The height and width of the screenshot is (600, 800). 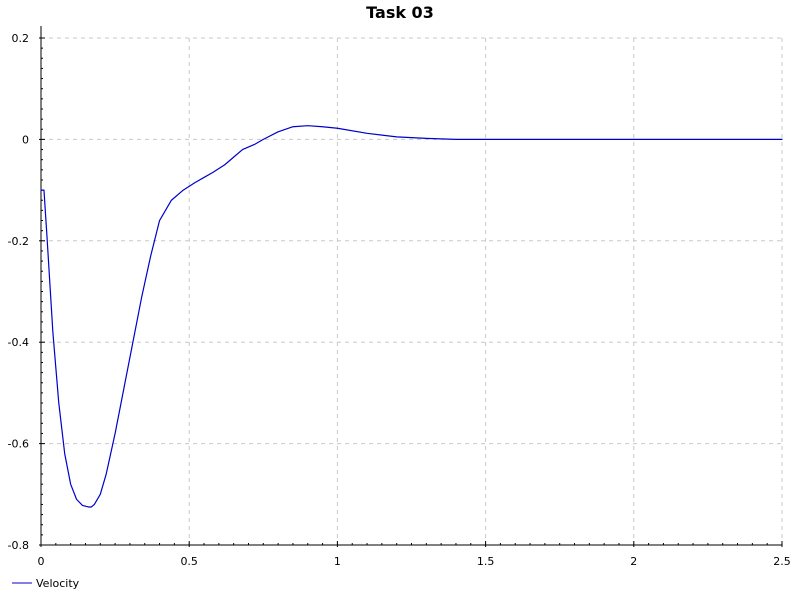 I want to click on x-tick-label: 2, so click(x=633, y=561).